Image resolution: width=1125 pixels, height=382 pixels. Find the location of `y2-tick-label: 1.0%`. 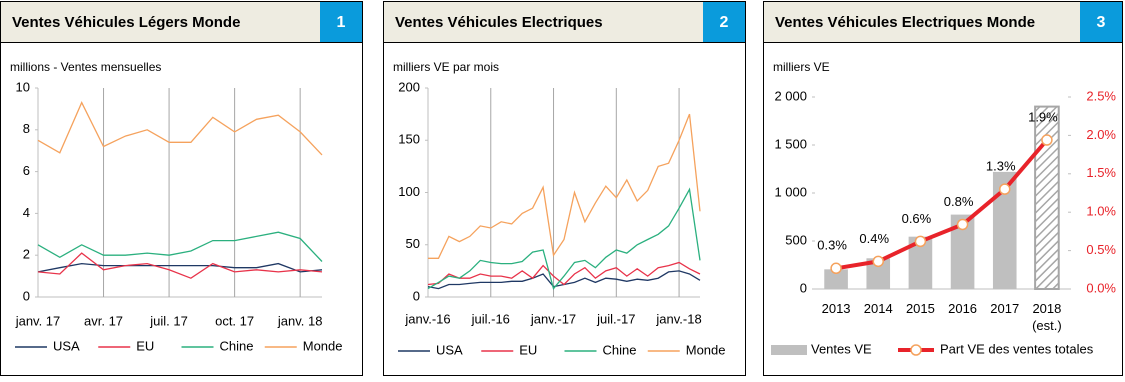

y2-tick-label: 1.0% is located at coordinates (1101, 211).